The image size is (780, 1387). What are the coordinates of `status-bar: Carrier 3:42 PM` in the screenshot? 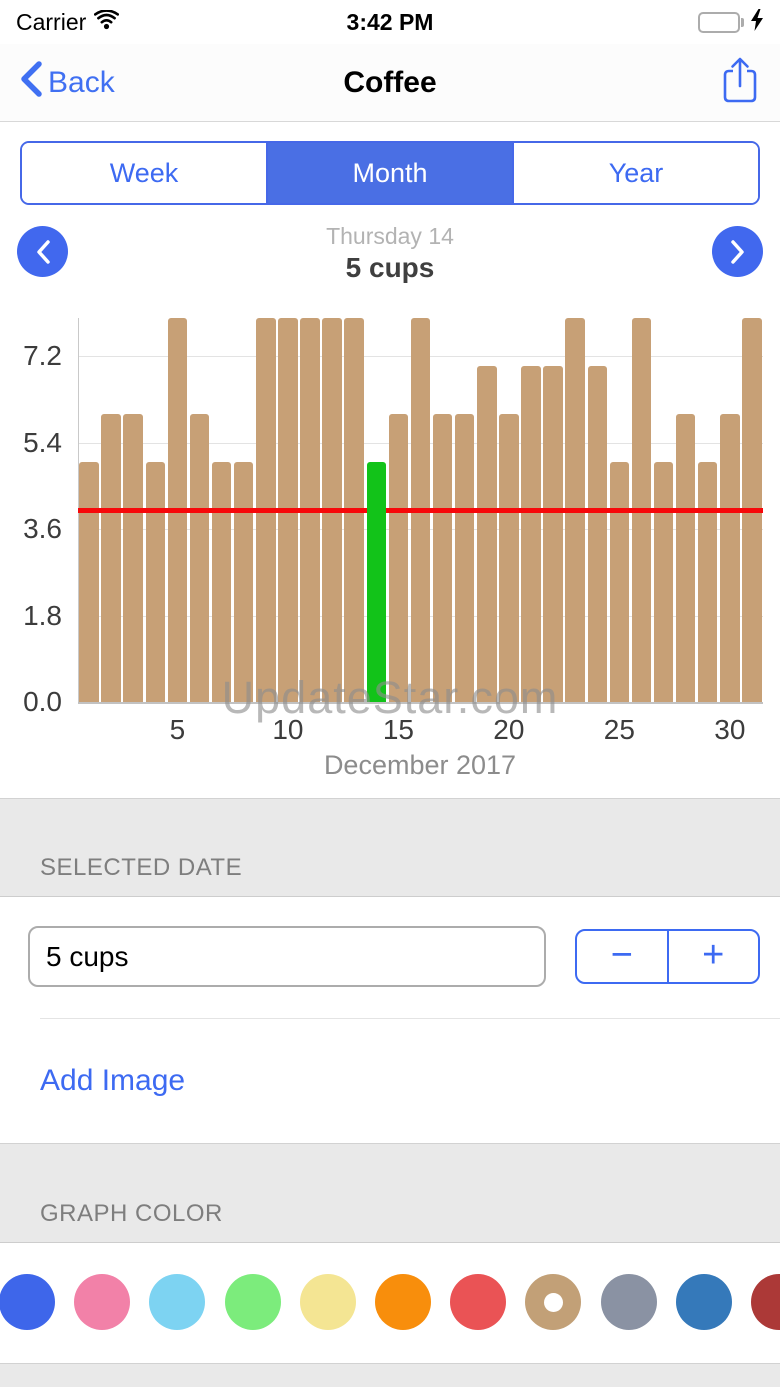 It's located at (390, 22).